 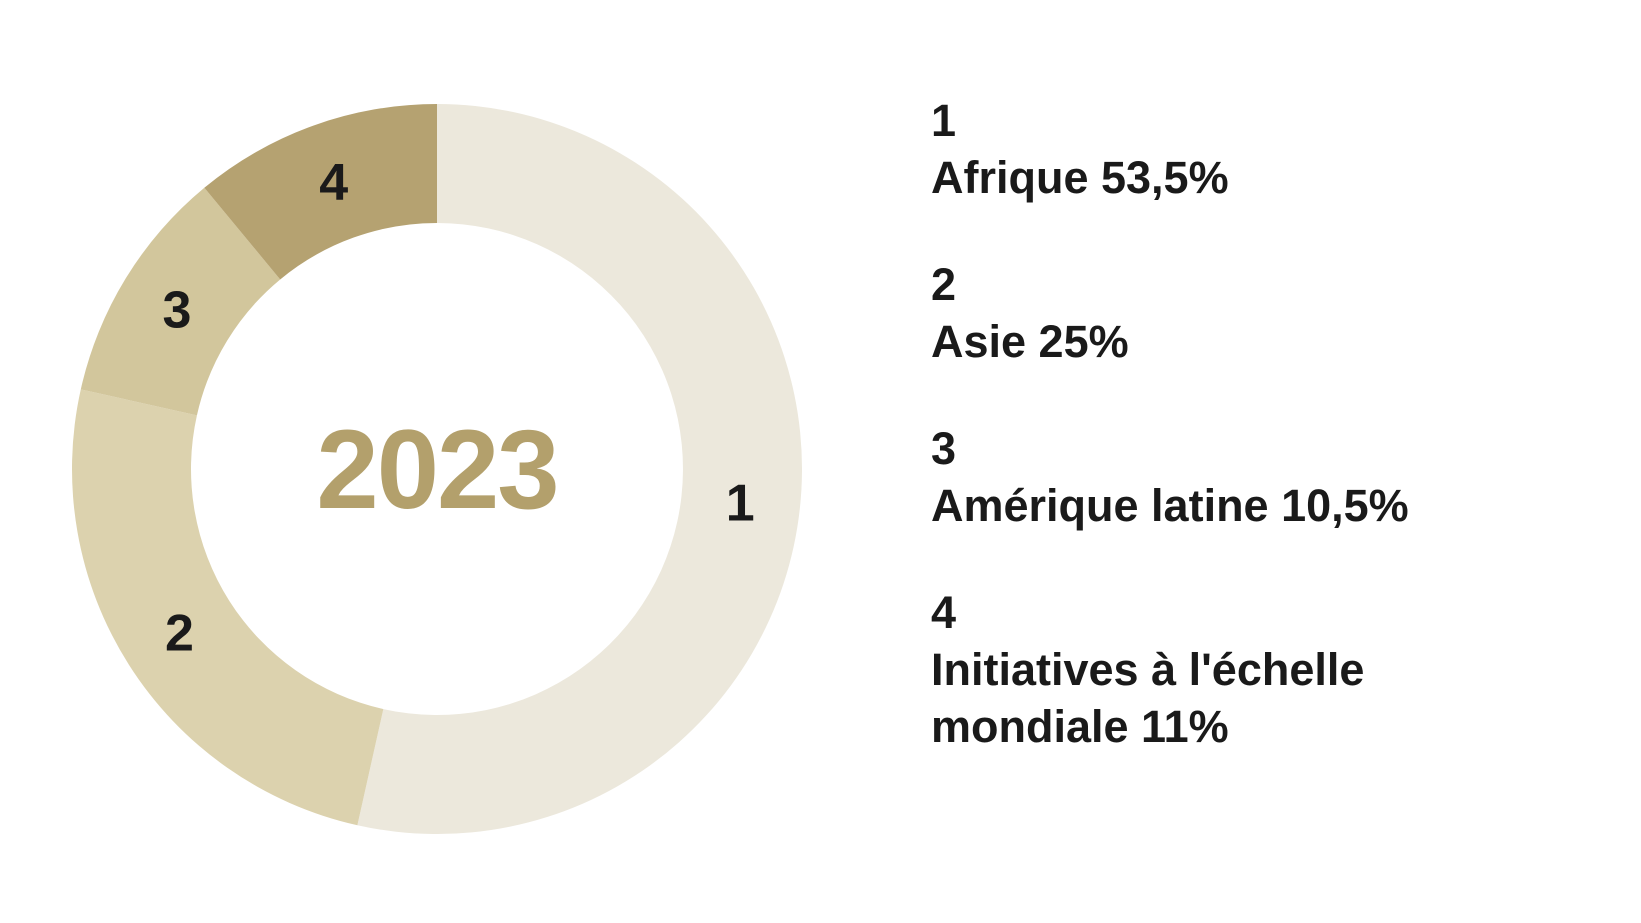 What do you see at coordinates (944, 612) in the screenshot?
I see `legend-item-number: 4` at bounding box center [944, 612].